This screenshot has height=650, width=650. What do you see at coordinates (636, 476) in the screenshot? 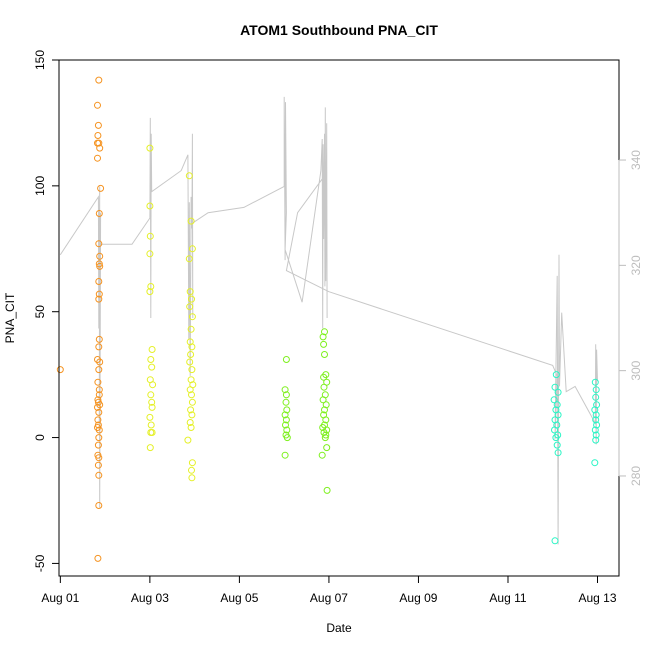
I see `y2-tick-label: 280` at bounding box center [636, 476].